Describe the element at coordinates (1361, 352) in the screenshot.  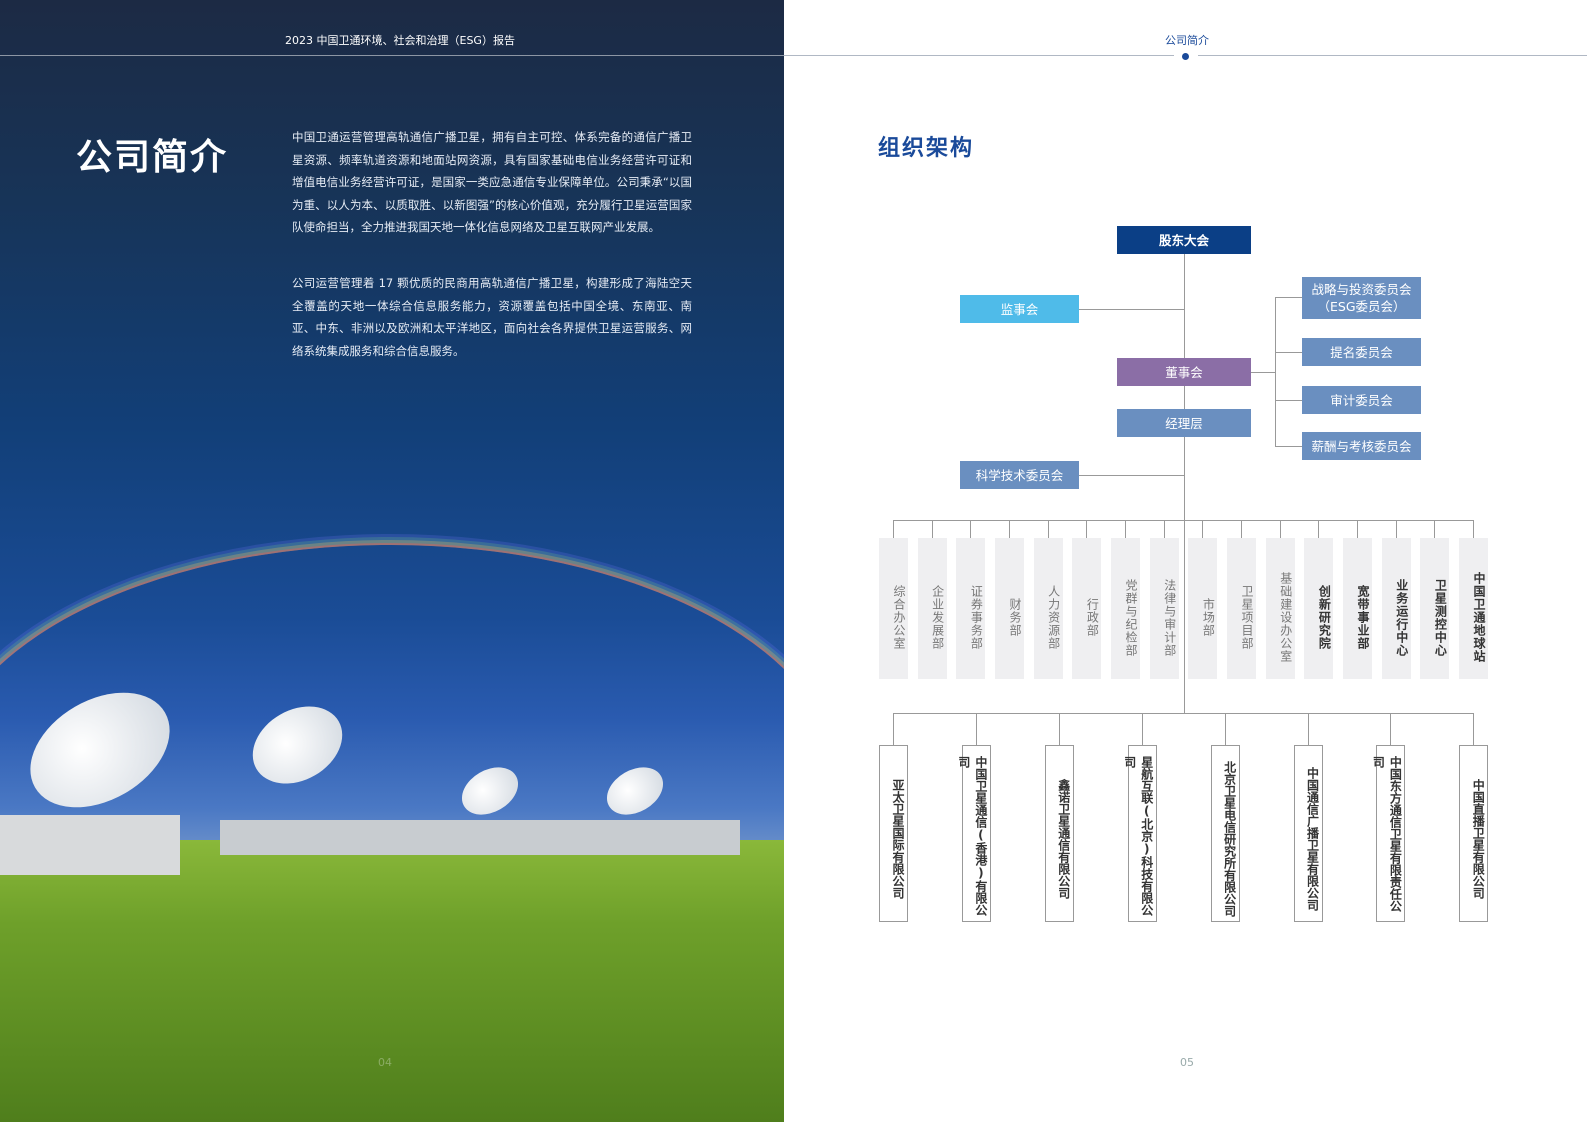
I see `org-committee: 提名委员会` at that location.